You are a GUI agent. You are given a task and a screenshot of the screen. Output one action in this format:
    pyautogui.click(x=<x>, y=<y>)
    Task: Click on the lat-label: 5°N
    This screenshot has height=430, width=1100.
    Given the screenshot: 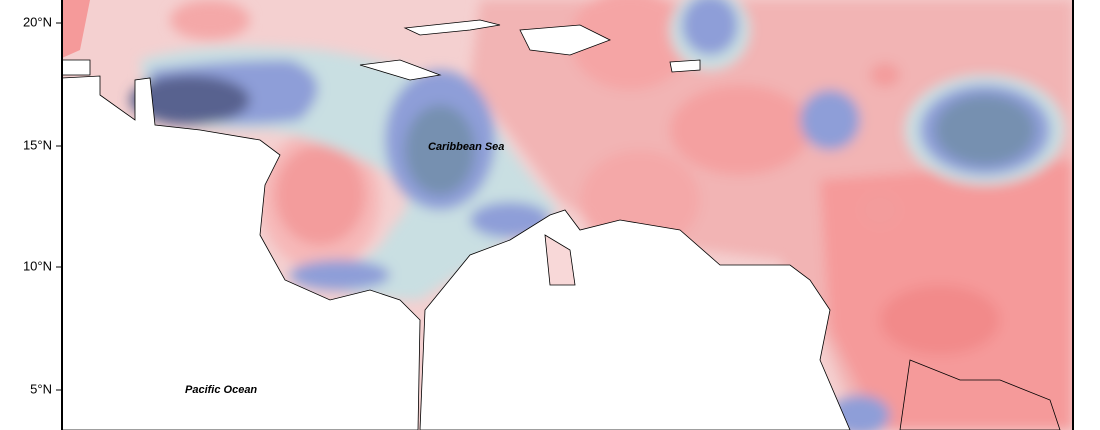 What is the action you would take?
    pyautogui.click(x=41, y=388)
    